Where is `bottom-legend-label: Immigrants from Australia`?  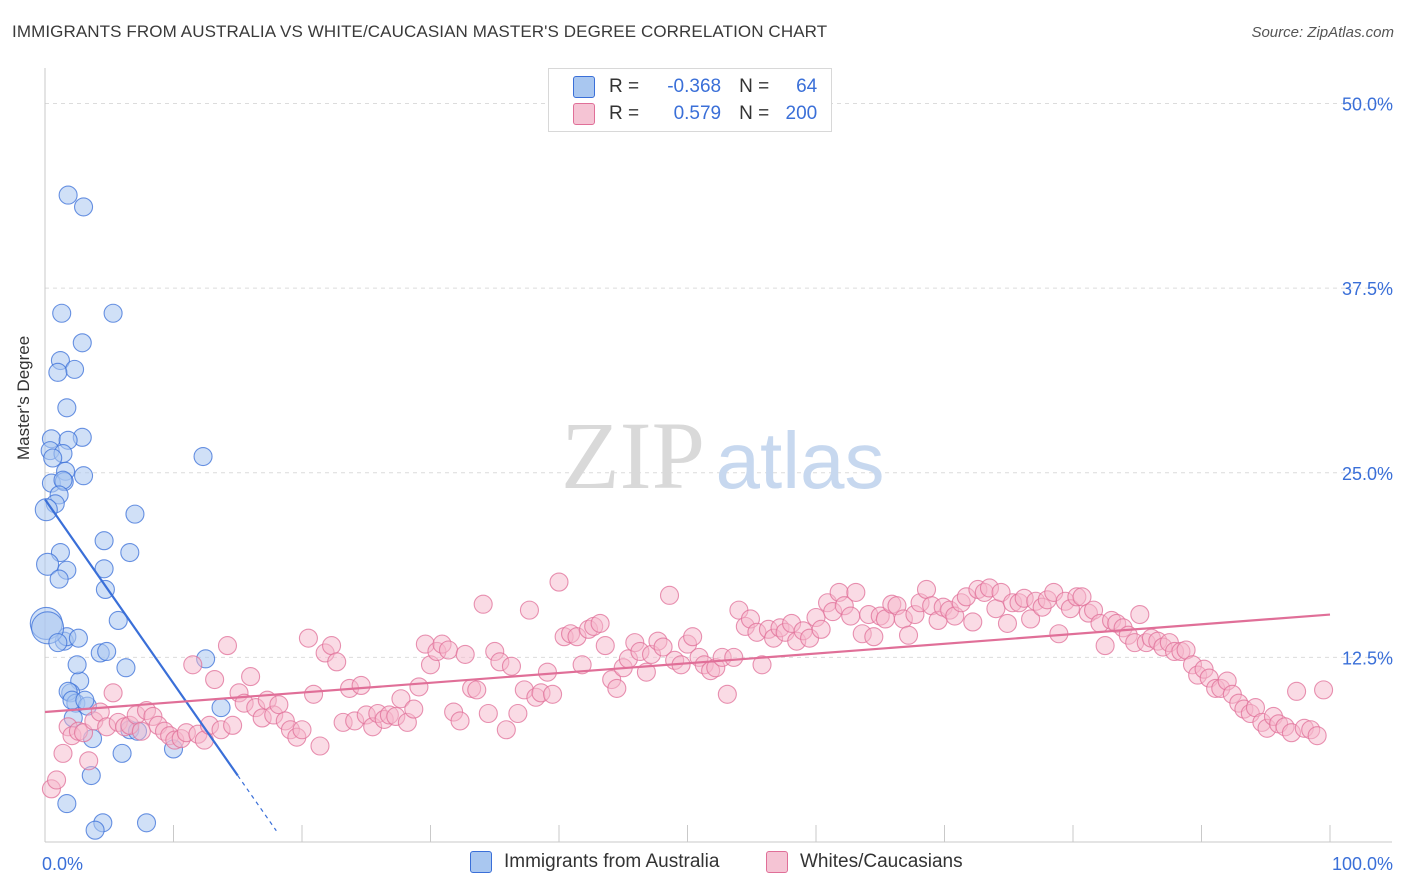 bottom-legend-label: Immigrants from Australia is located at coordinates (612, 861).